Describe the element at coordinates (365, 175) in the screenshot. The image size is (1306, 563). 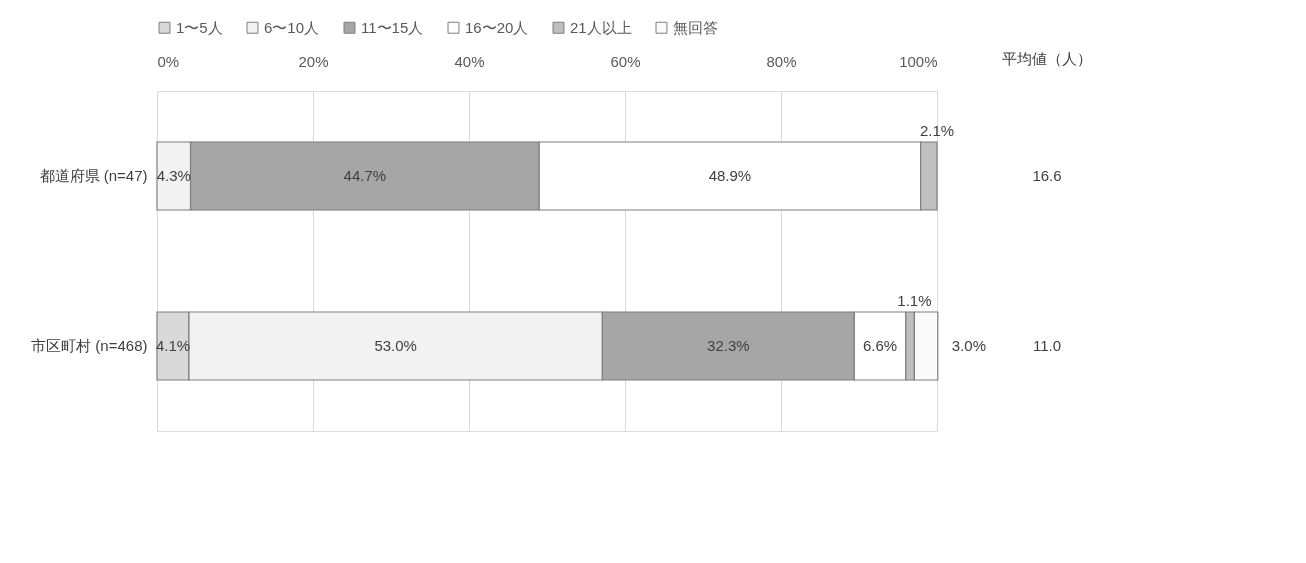
I see `data-label: 44.7%` at that location.